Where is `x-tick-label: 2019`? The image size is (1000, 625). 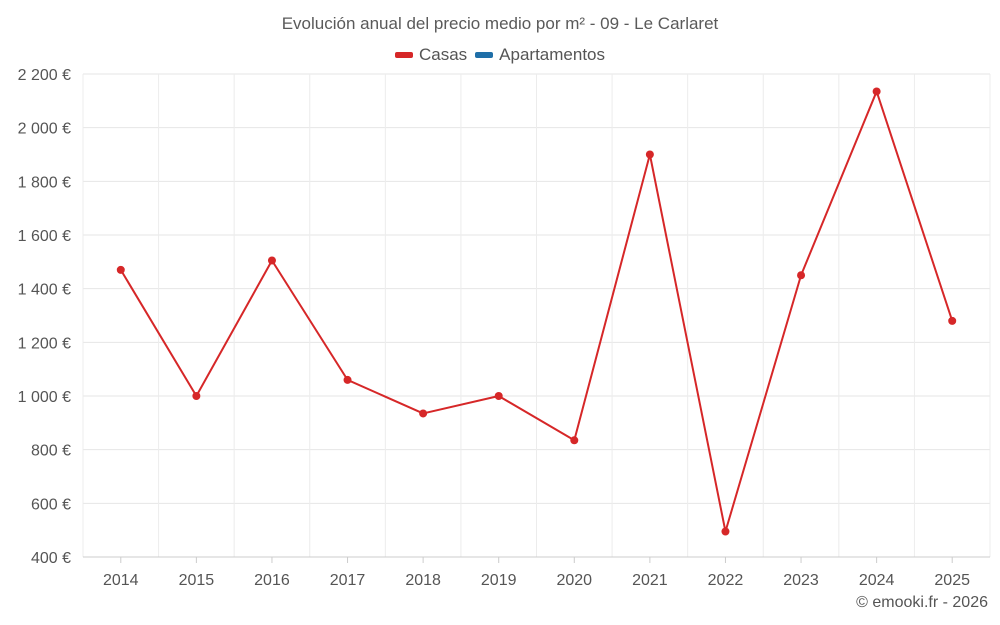 x-tick-label: 2019 is located at coordinates (499, 580).